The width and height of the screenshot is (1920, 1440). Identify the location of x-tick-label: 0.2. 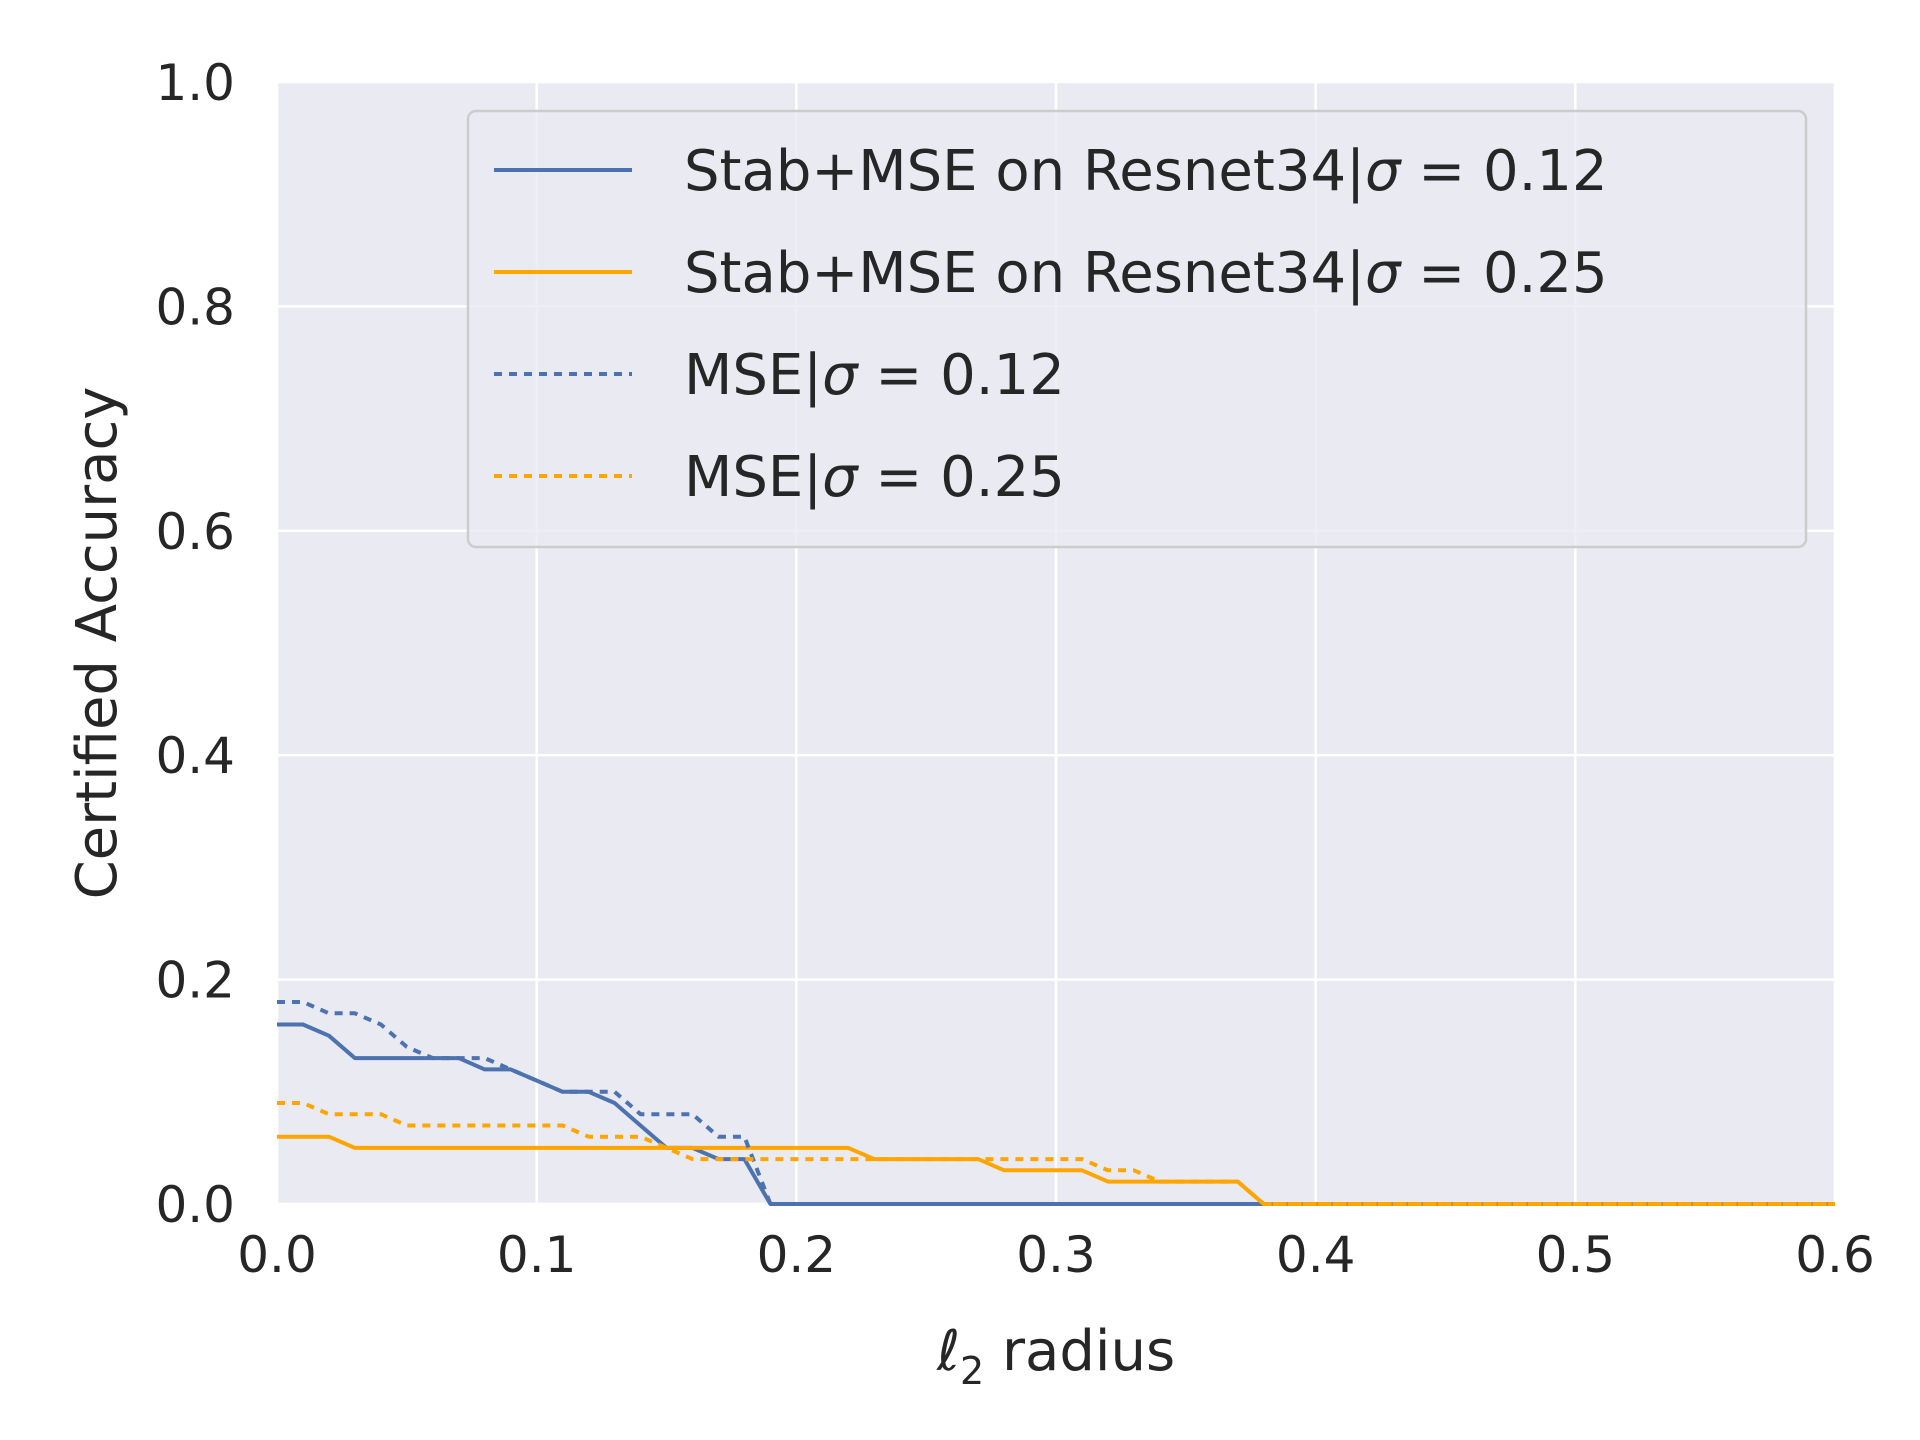
(797, 1255).